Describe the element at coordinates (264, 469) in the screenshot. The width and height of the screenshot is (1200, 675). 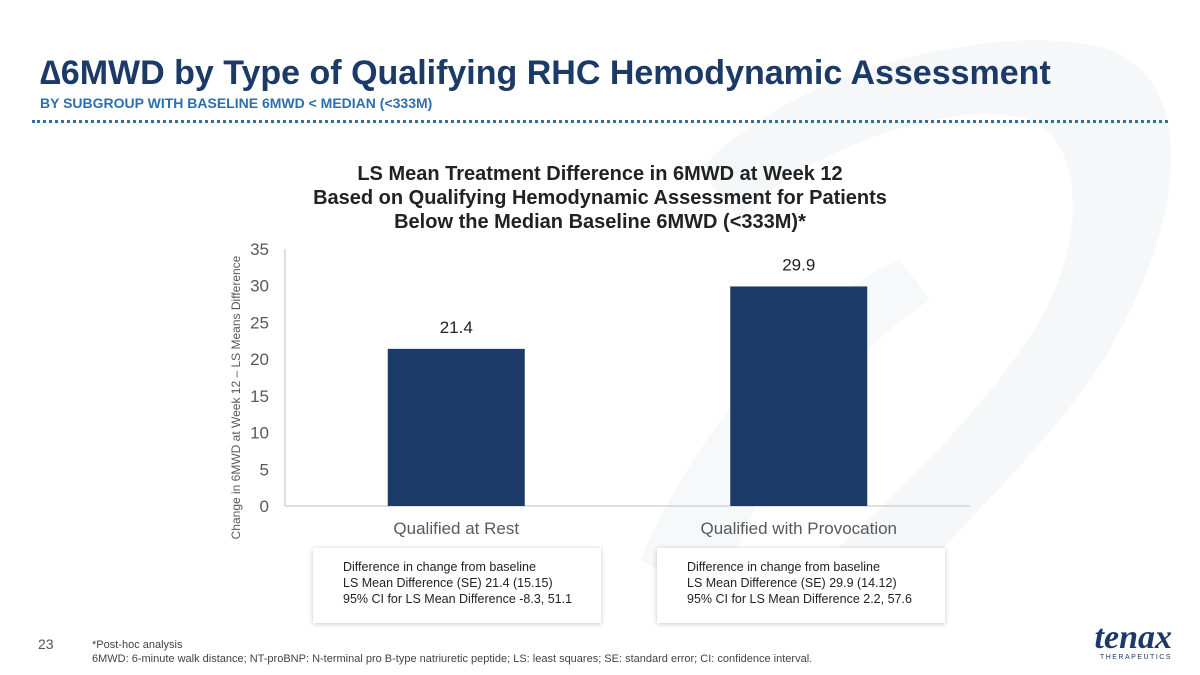
I see `y-tick-label: 5` at that location.